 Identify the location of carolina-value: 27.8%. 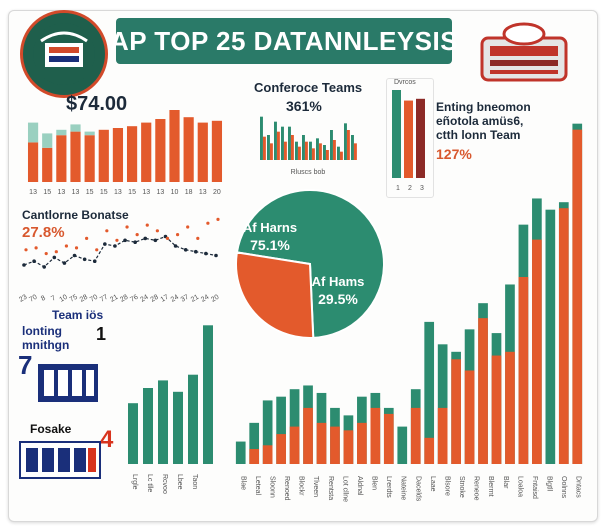
(43, 232).